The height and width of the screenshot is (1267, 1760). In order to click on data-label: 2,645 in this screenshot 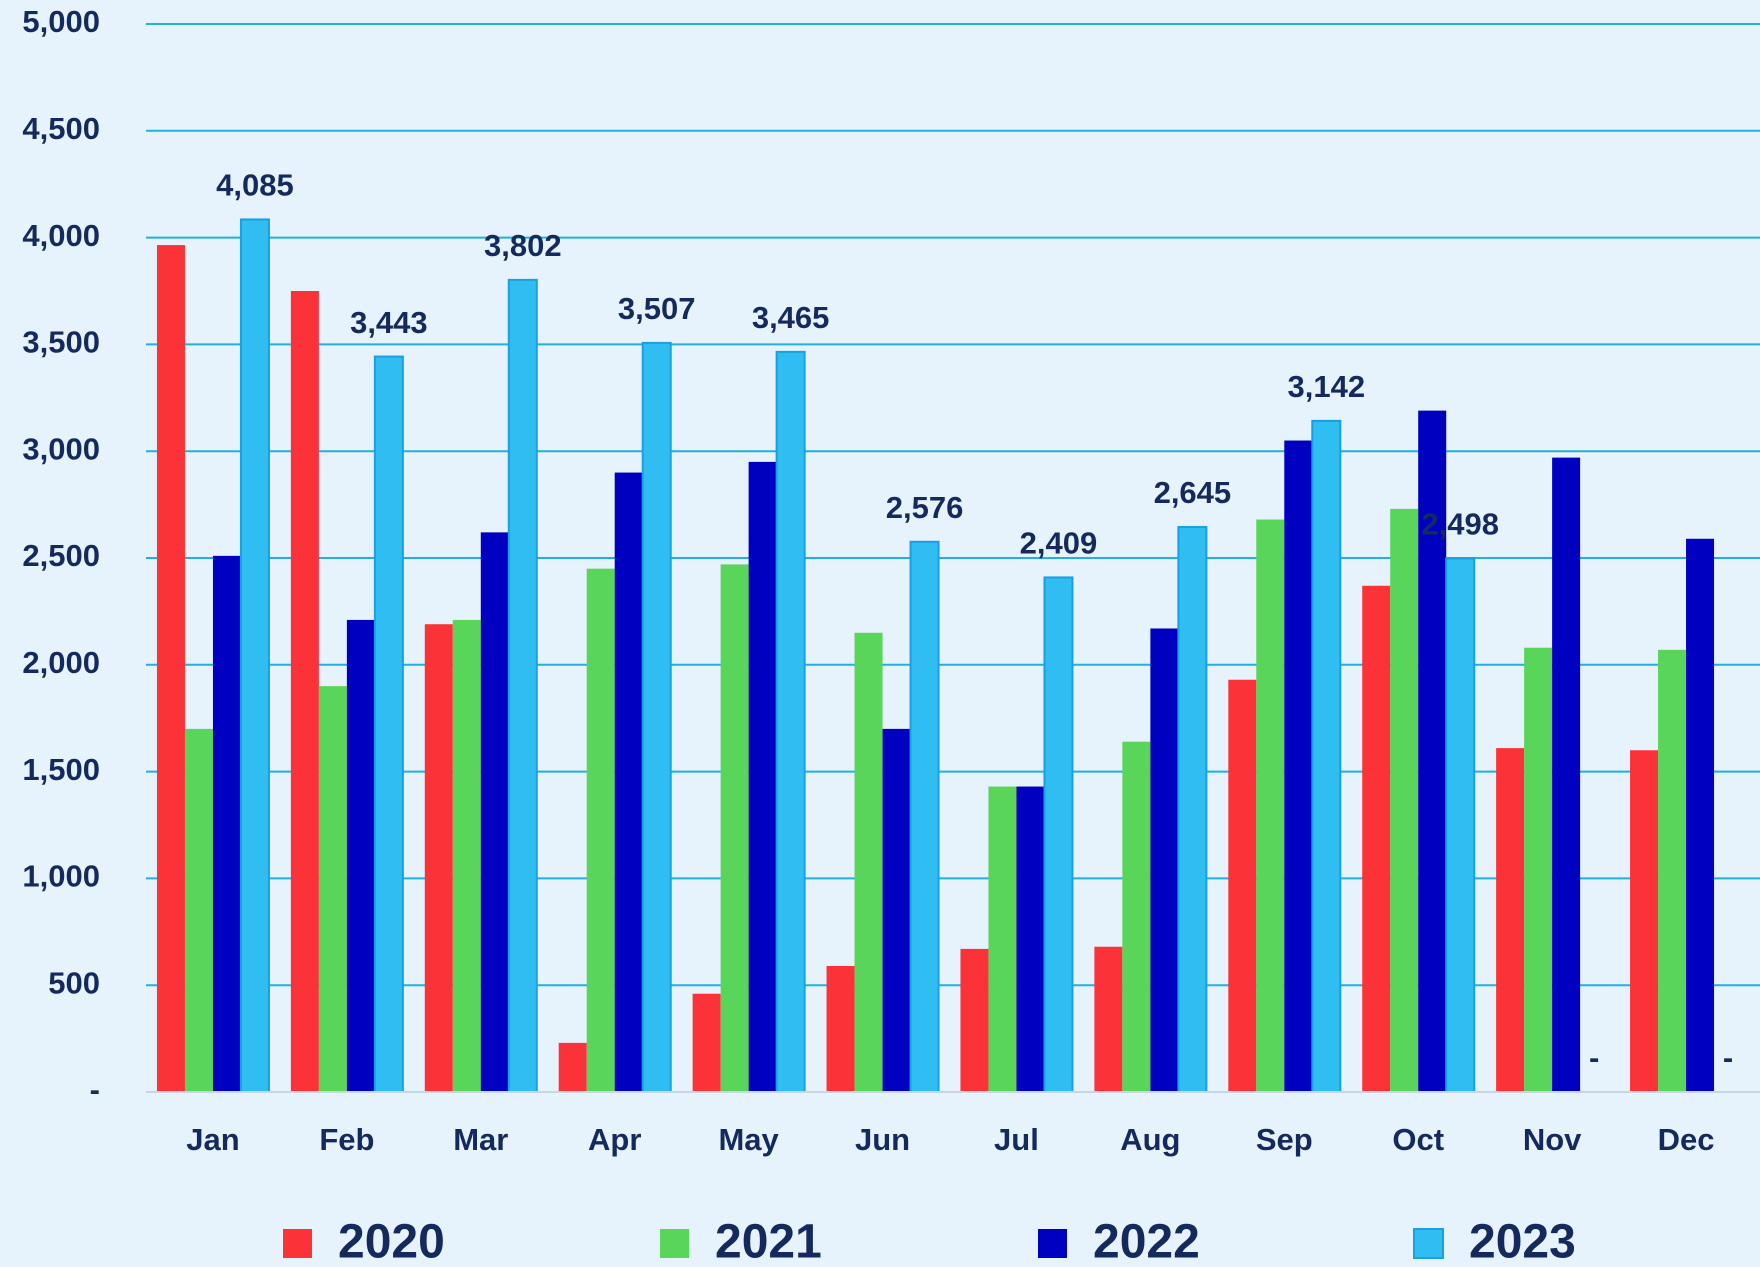, I will do `click(1193, 492)`.